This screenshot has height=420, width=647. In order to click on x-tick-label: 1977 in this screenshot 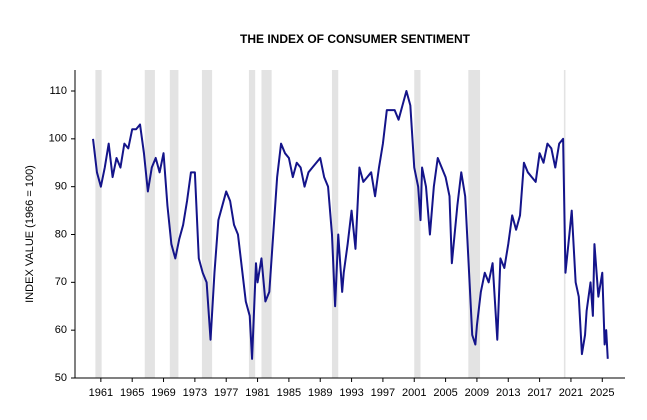, I will do `click(226, 393)`.